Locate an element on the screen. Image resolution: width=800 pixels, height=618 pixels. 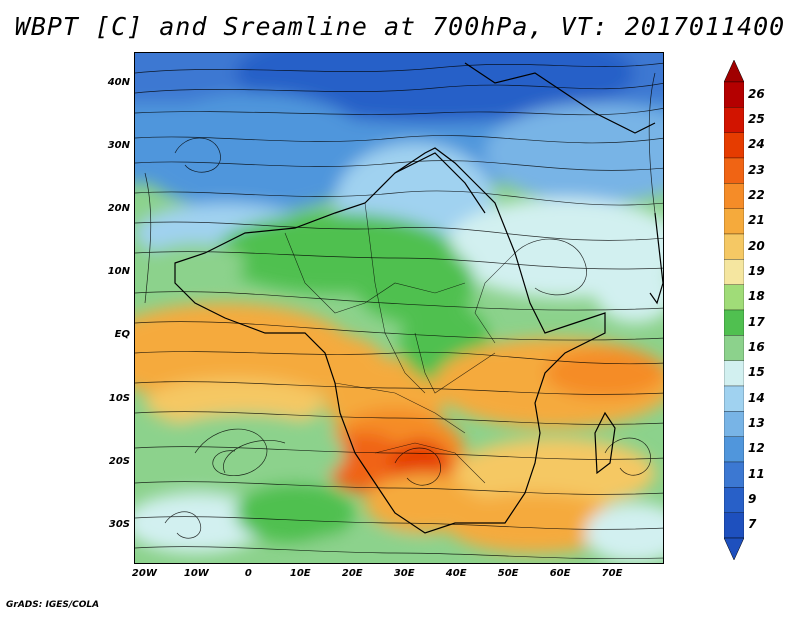
colorbar-tick-label: 9 is located at coordinates (752, 499).